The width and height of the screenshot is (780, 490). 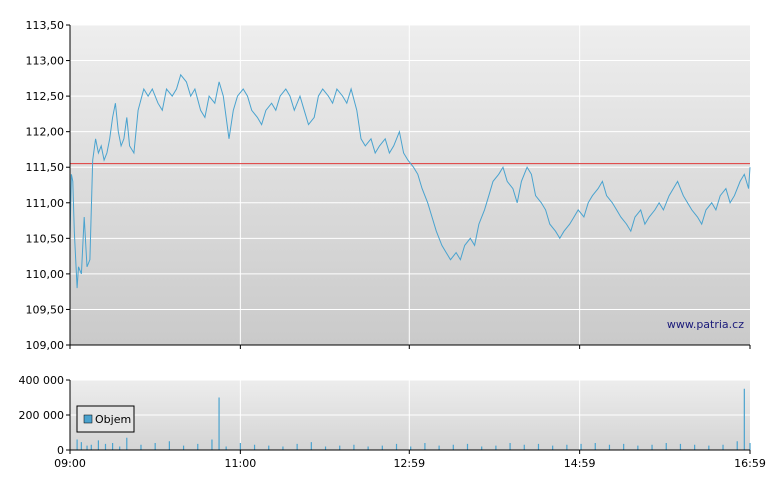 What do you see at coordinates (705, 324) in the screenshot?
I see `watermark: www.patria.cz` at bounding box center [705, 324].